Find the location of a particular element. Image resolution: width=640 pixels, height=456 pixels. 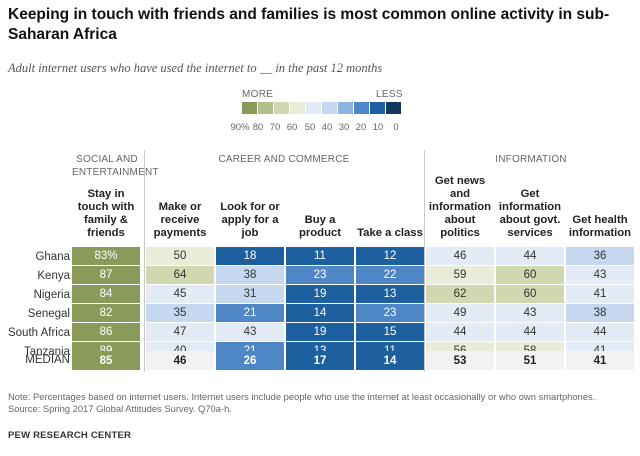

row-label: Nigeria is located at coordinates (51, 295).